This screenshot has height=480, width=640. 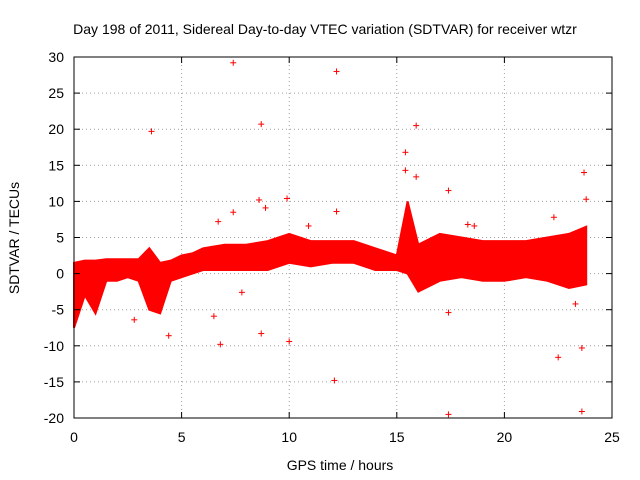 What do you see at coordinates (56, 201) in the screenshot?
I see `y-tick-label: 10` at bounding box center [56, 201].